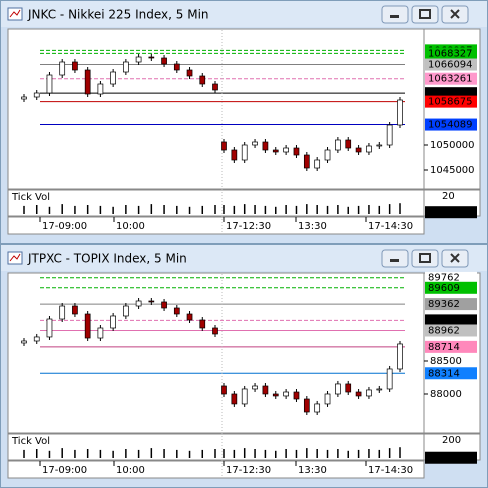 This screenshot has height=488, width=488. I want to click on icon-box, so click(15, 258).